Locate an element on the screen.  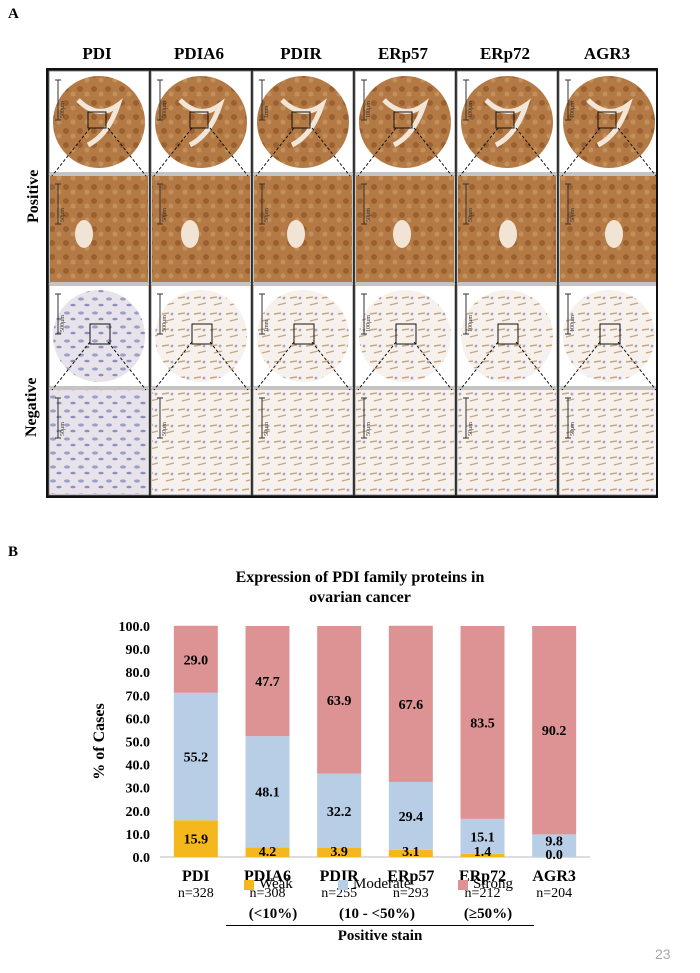
legend-weak-label: Weak is located at coordinates (276, 884).